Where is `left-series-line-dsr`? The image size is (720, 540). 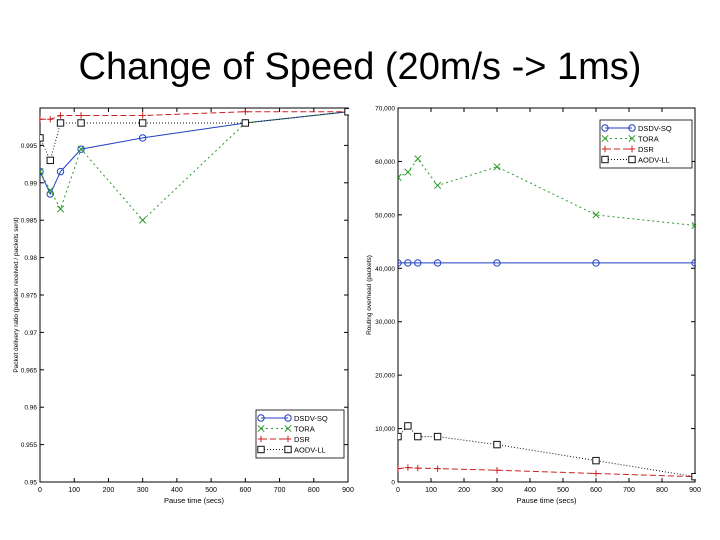 left-series-line-dsr is located at coordinates (194, 115).